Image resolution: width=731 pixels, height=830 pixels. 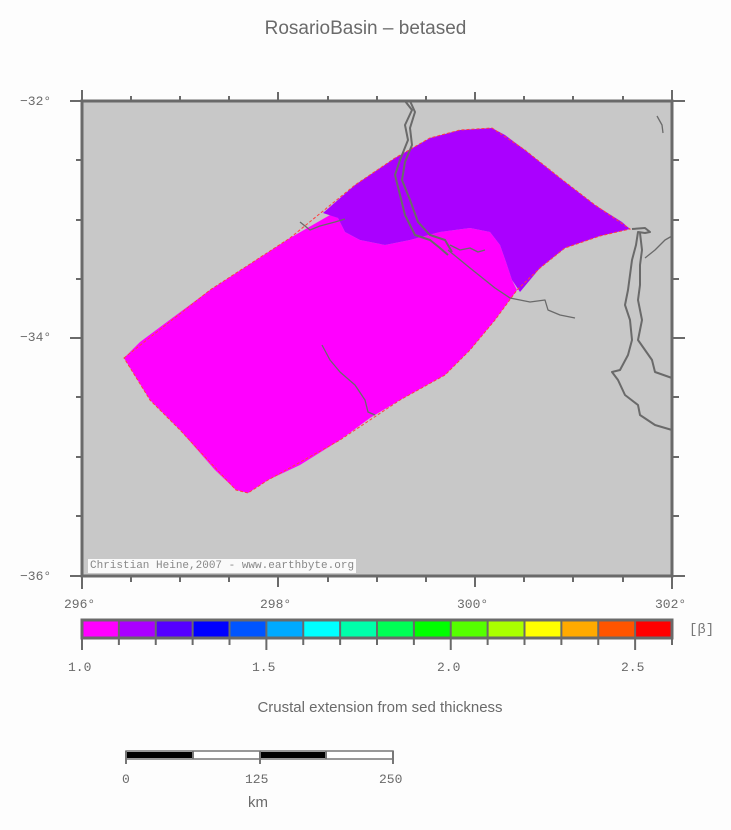 What do you see at coordinates (259, 757) in the screenshot?
I see `scale-bar` at bounding box center [259, 757].